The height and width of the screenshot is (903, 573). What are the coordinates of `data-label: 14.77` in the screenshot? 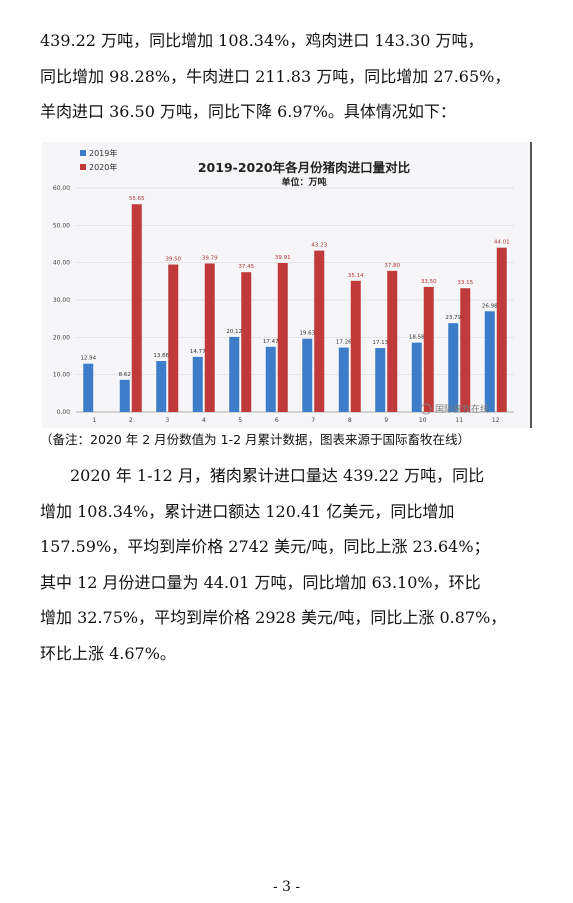 It's located at (198, 352).